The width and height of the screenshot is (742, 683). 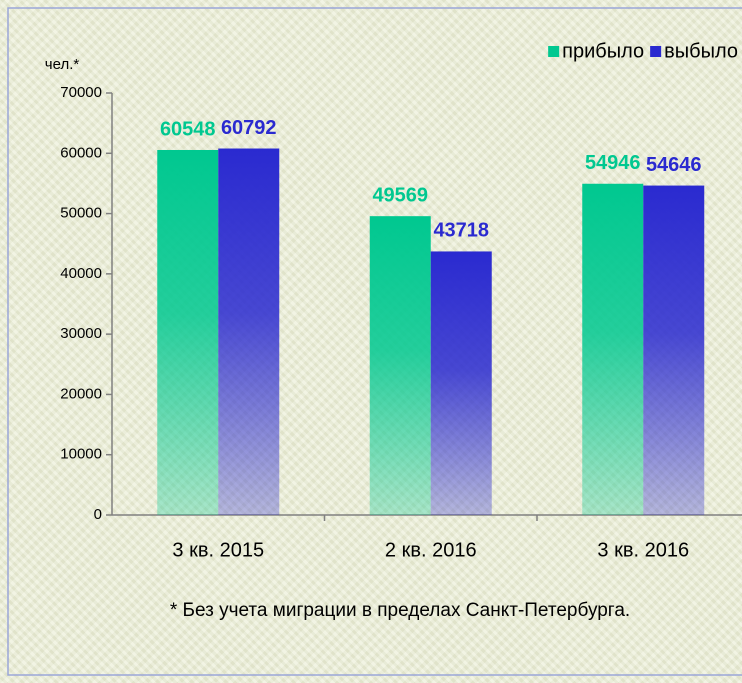 I want to click on y-tick-label: 0, so click(x=98, y=514).